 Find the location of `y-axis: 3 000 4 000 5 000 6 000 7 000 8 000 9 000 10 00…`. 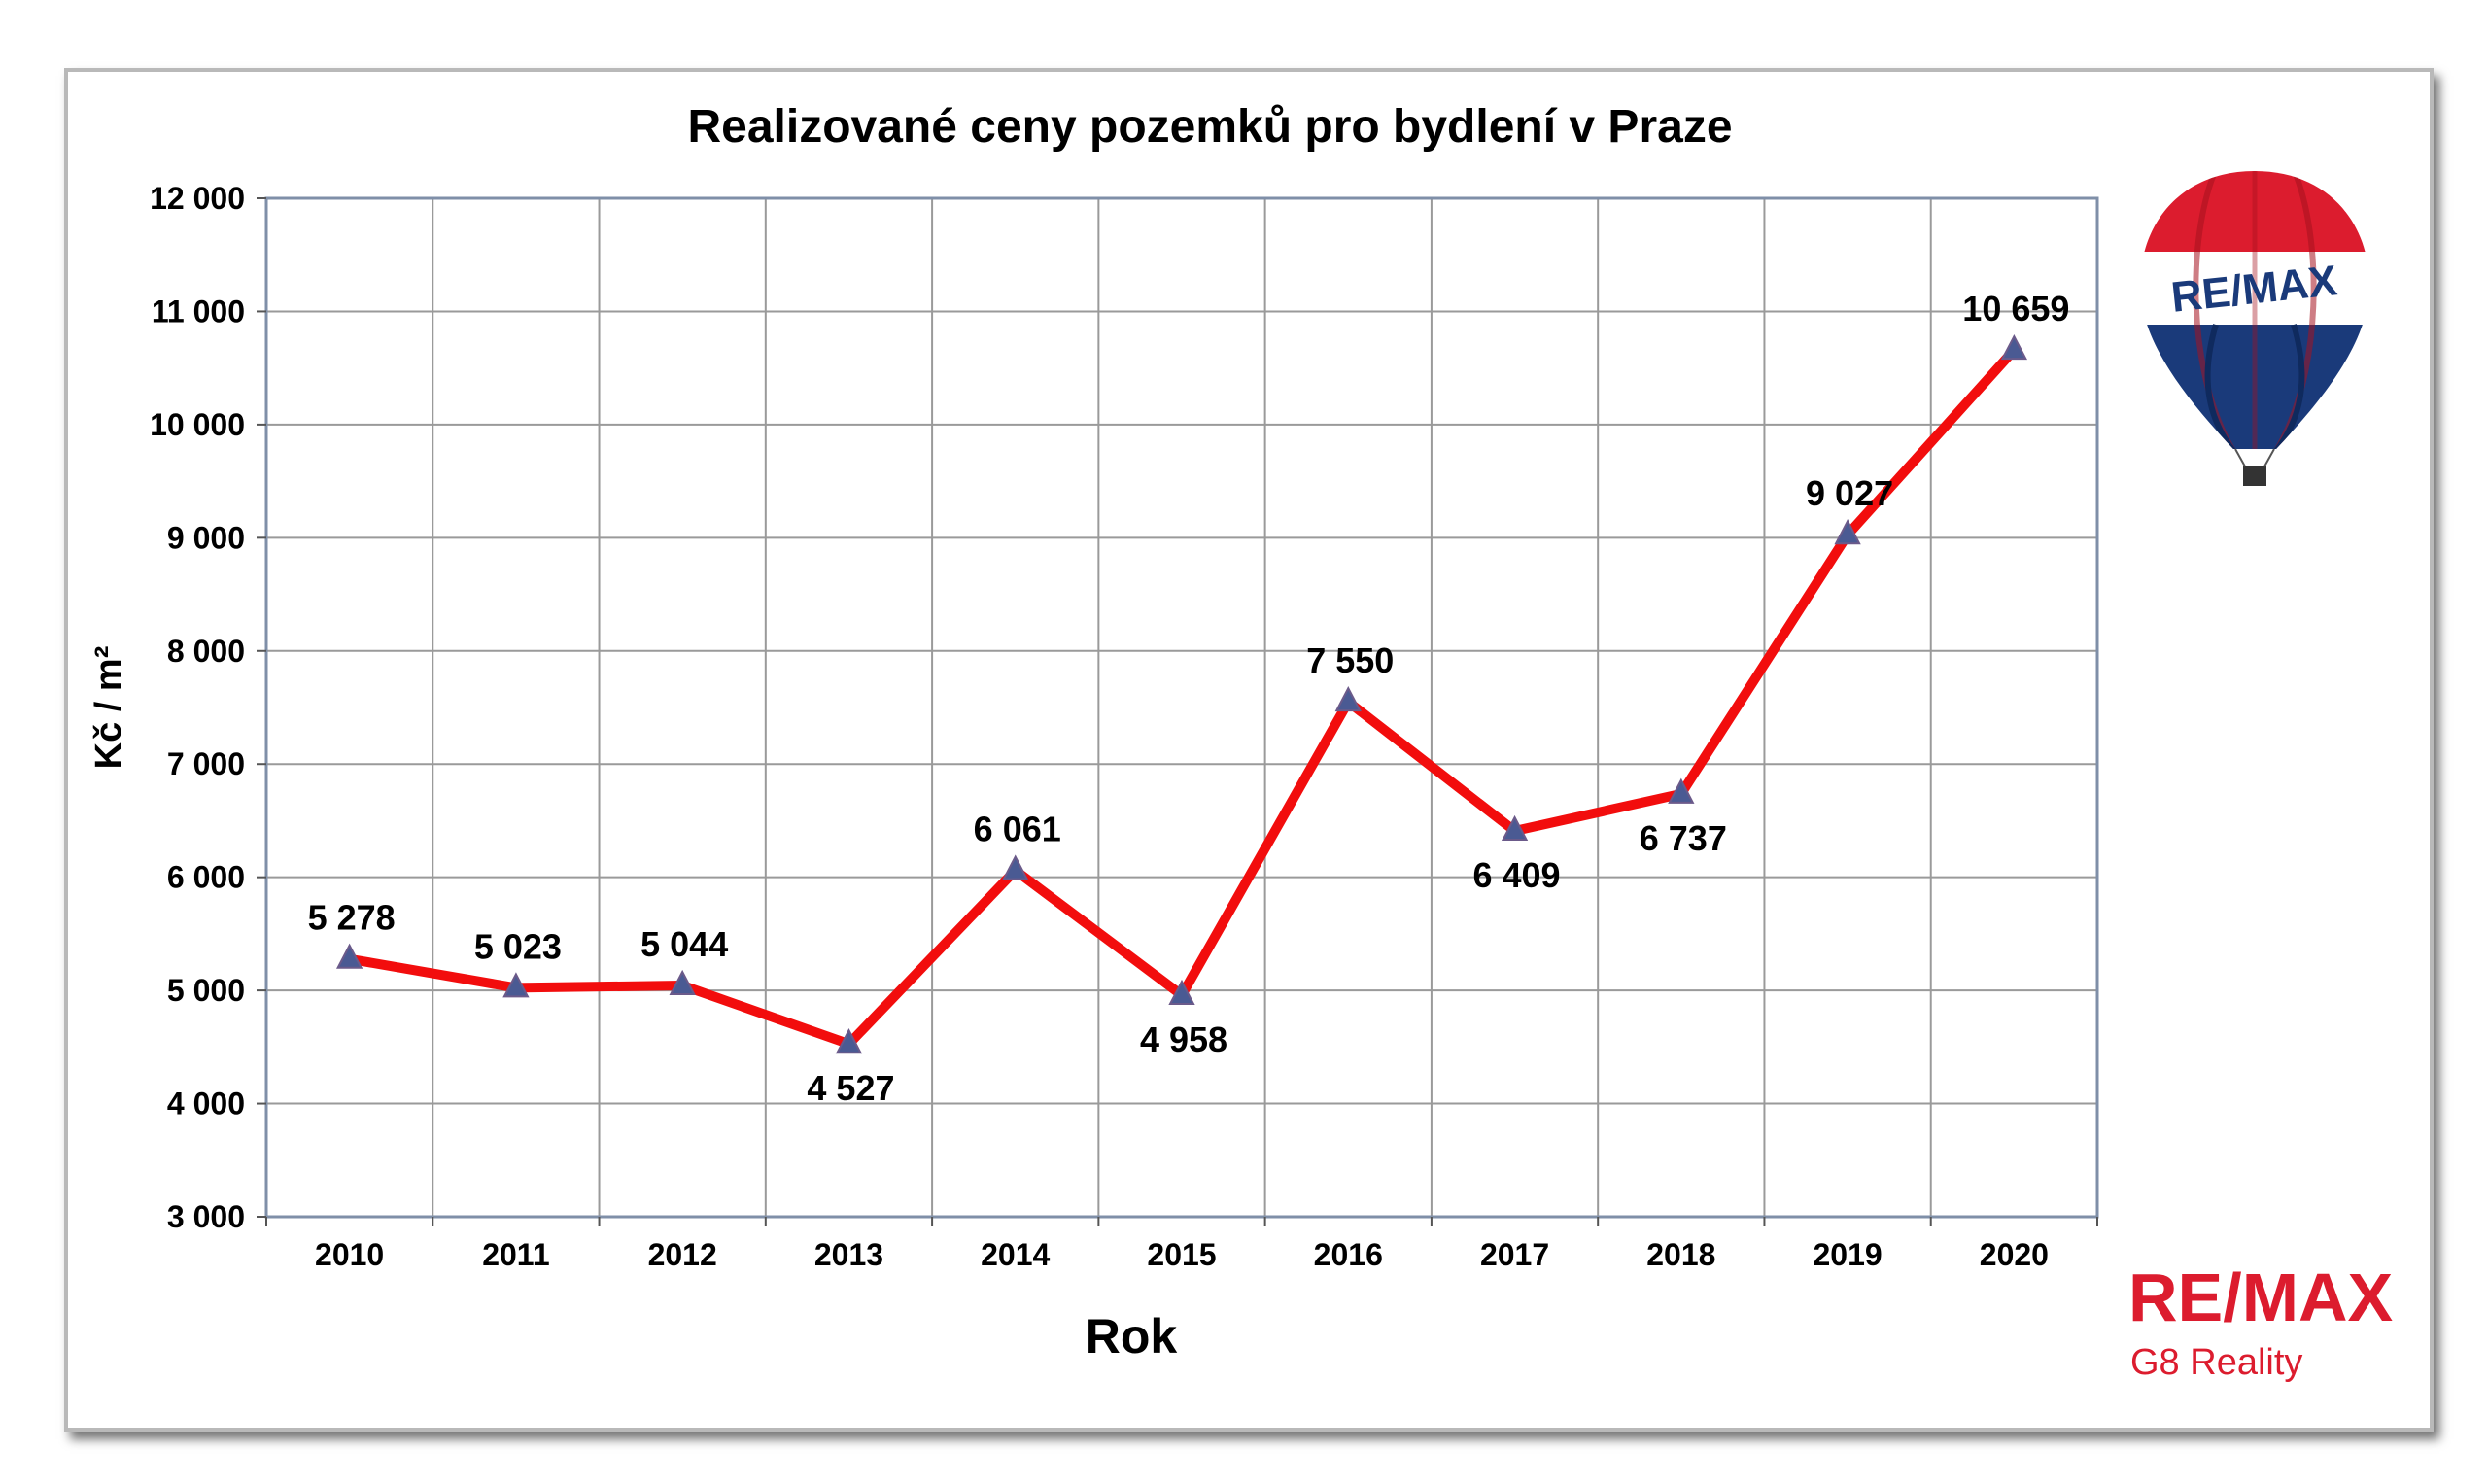

y-axis: 3 000 4 000 5 000 6 000 7 000 8 000 9 000 10 00… is located at coordinates (208, 707).